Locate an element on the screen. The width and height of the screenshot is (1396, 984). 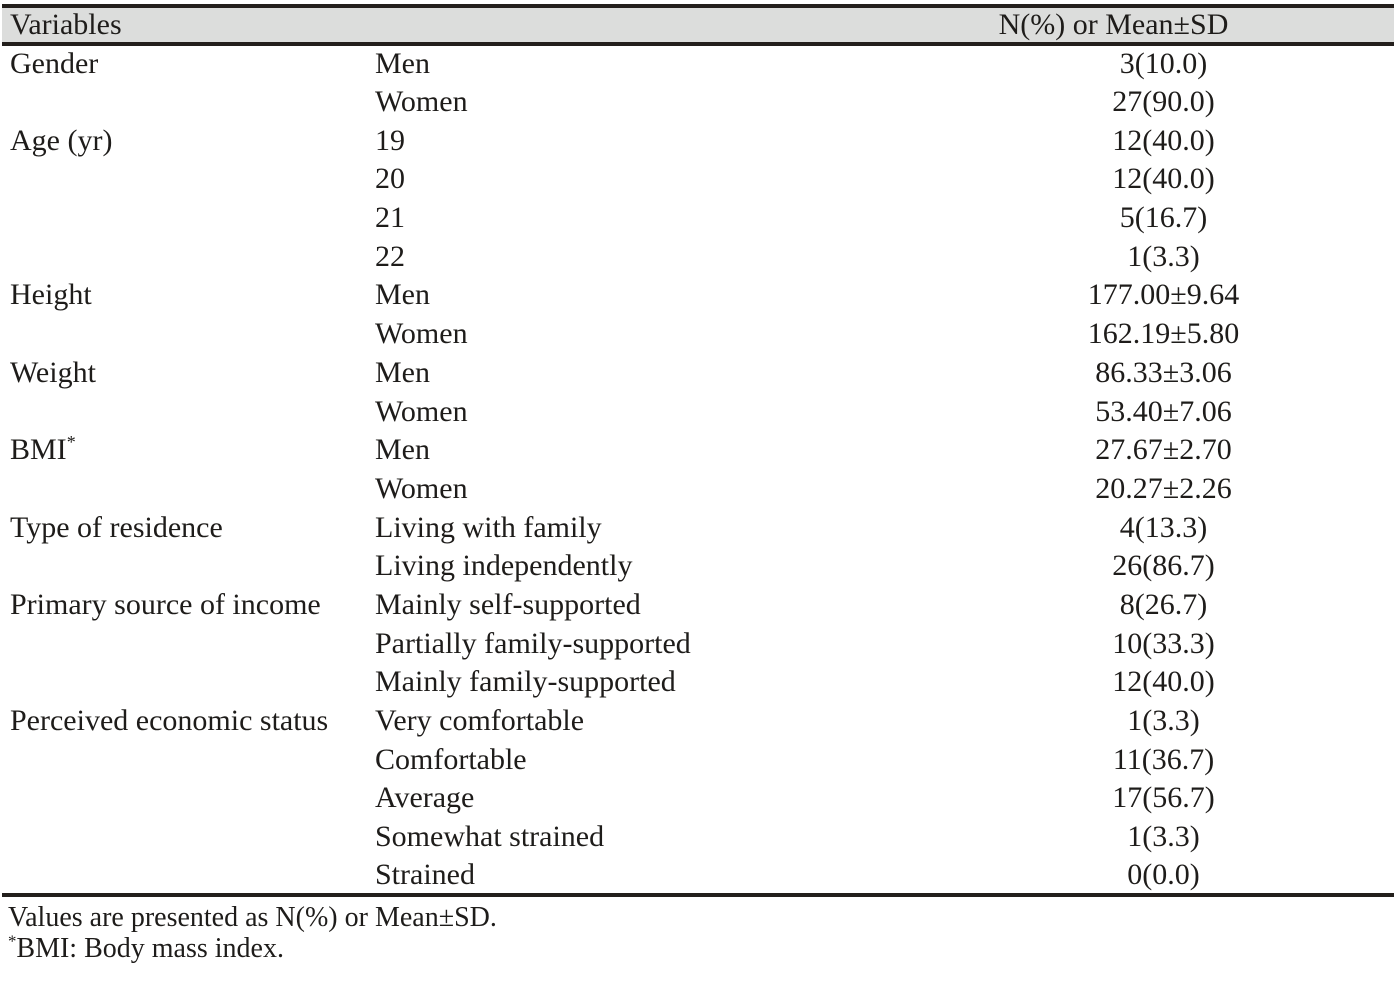
variable-label: Type of residence is located at coordinates (116, 527).